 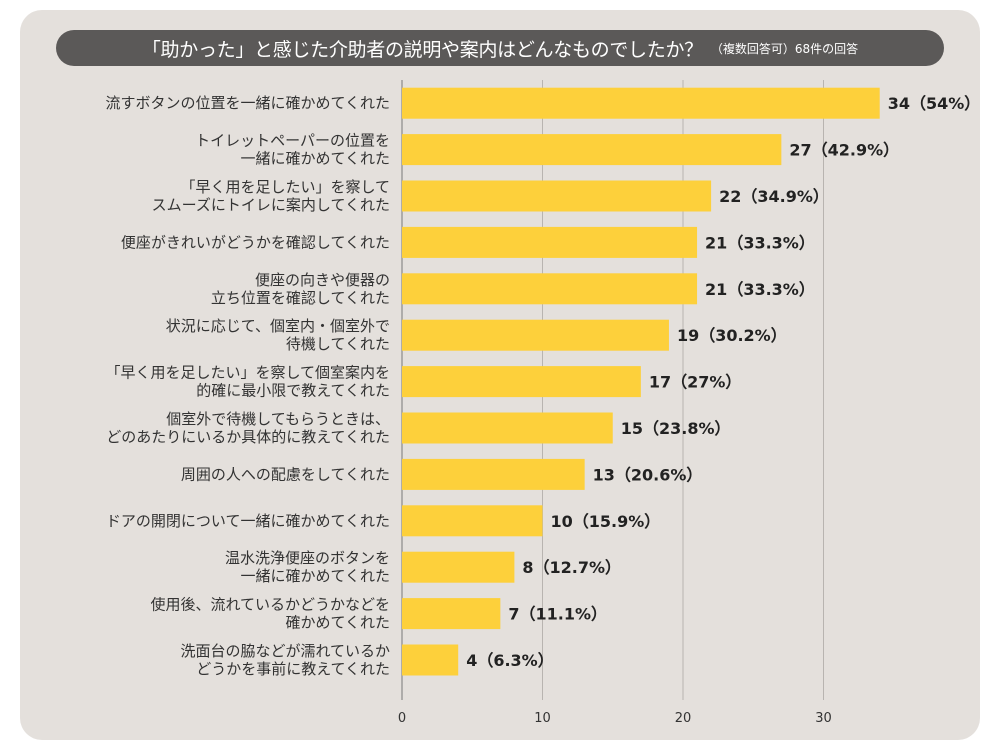 What do you see at coordinates (247, 103) in the screenshot?
I see `category-label: 流すボタンの位置を一緒に確かめてくれた` at bounding box center [247, 103].